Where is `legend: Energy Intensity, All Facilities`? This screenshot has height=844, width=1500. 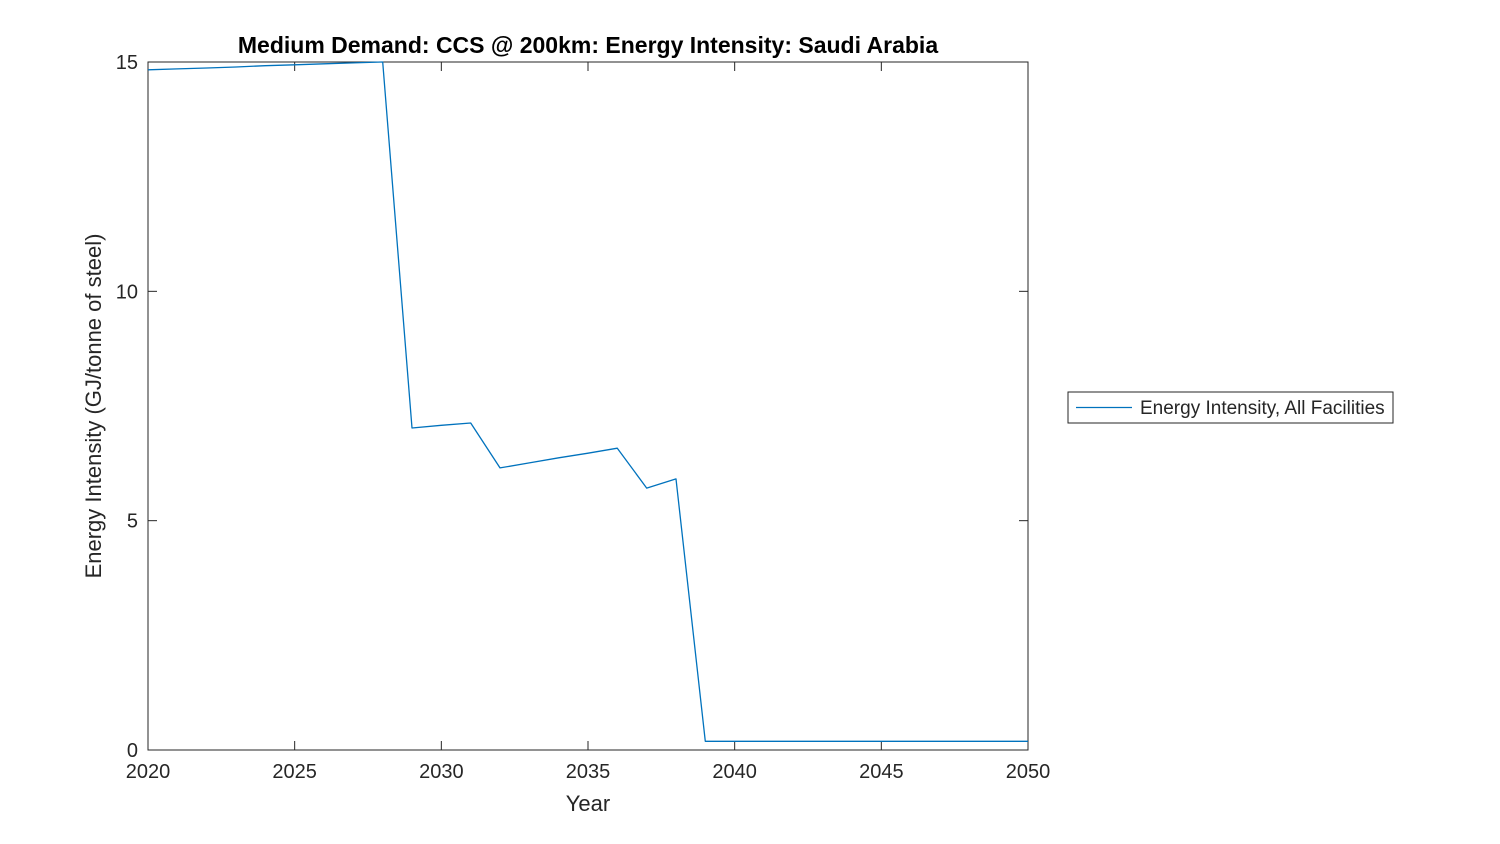
legend: Energy Intensity, All Facilities is located at coordinates (1230, 407).